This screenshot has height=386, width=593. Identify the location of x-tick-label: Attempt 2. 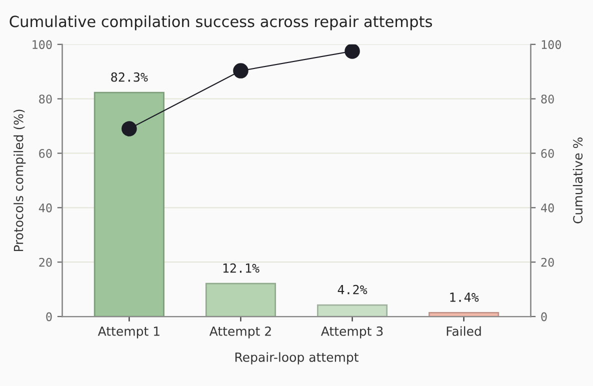
(240, 332).